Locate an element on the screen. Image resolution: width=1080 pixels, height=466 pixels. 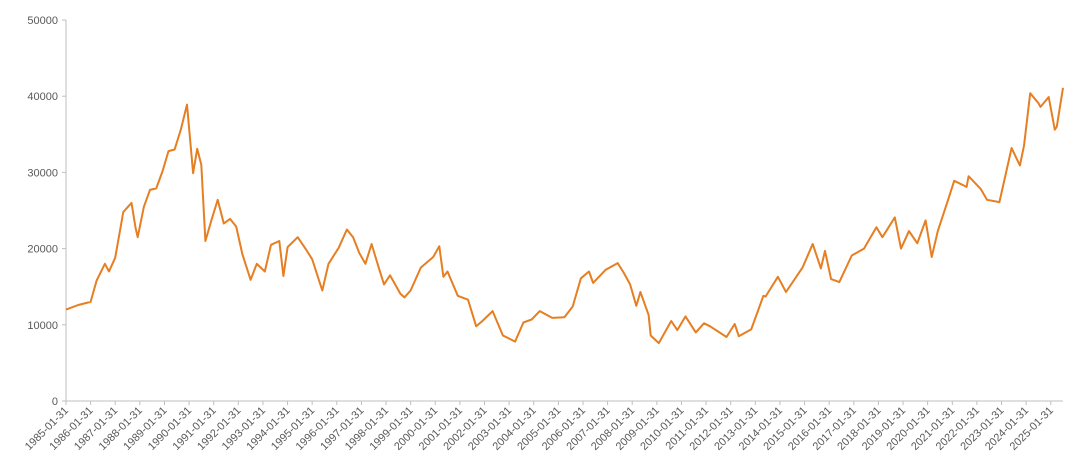
y-tick-label: 30000 is located at coordinates (42, 173).